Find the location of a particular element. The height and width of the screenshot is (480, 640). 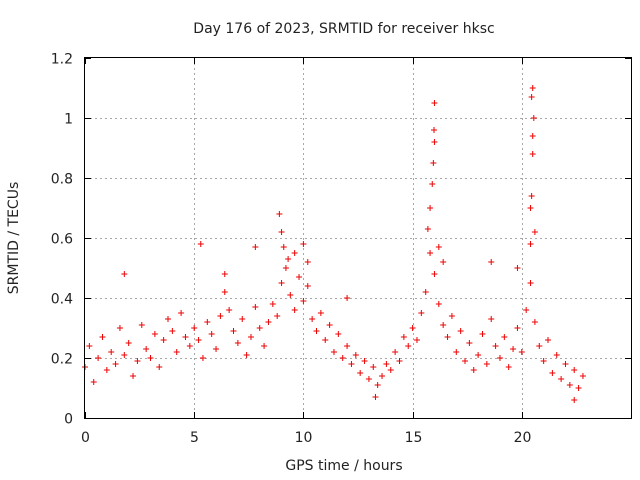

y-tick-label: 1 is located at coordinates (68, 120).